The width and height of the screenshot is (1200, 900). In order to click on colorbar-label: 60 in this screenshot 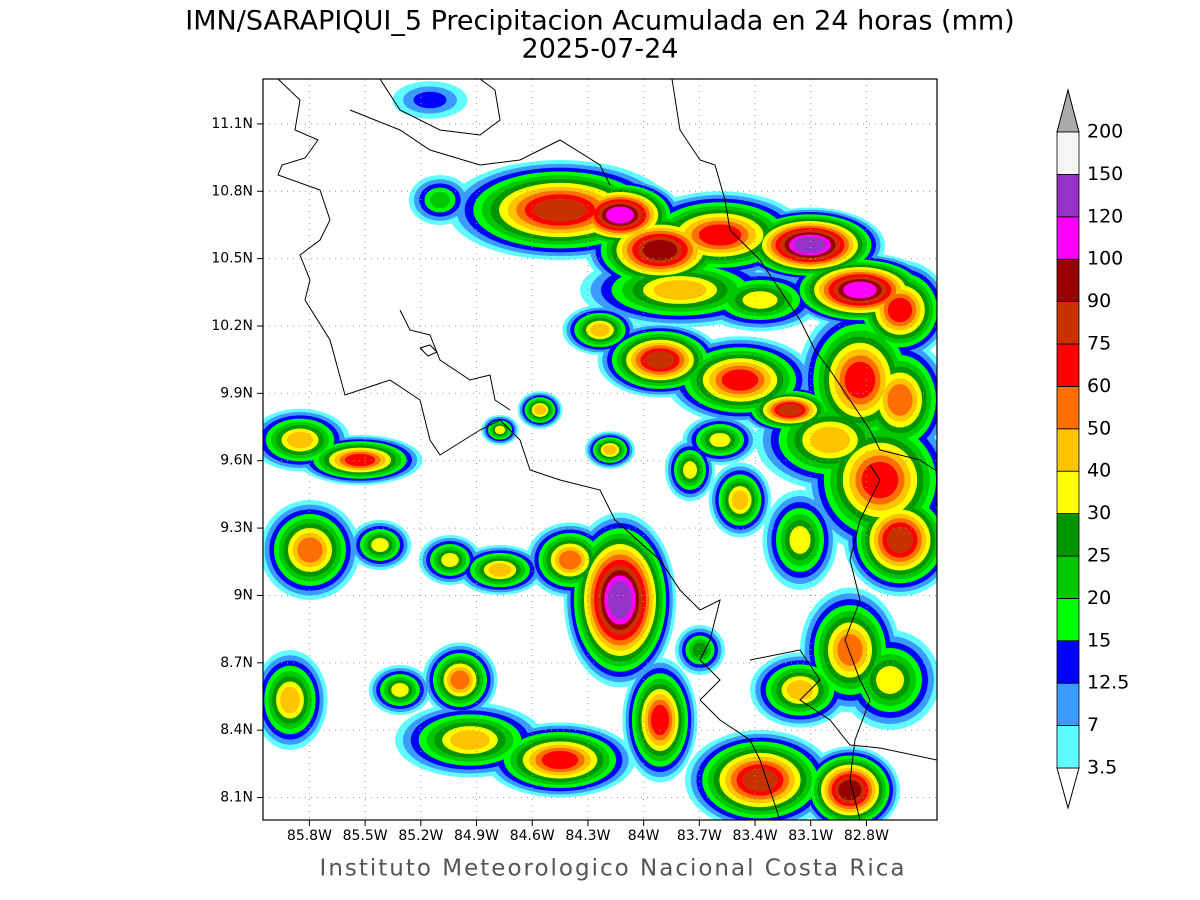, I will do `click(1099, 386)`.